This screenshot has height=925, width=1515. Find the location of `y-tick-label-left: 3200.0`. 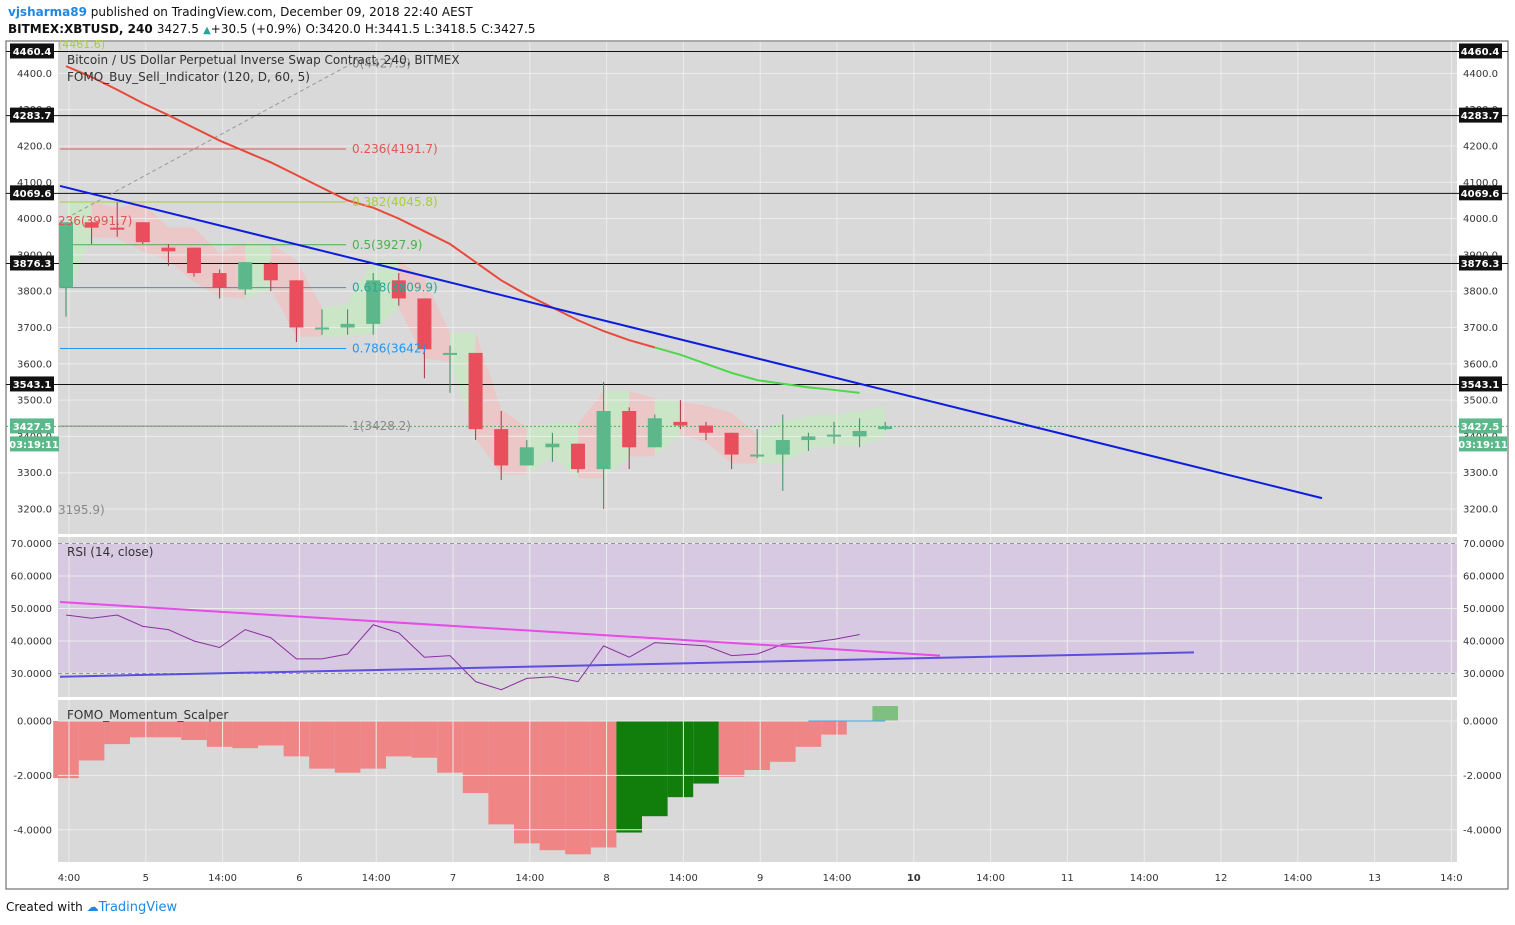

y-tick-label-left: 3200.0 is located at coordinates (34, 510).